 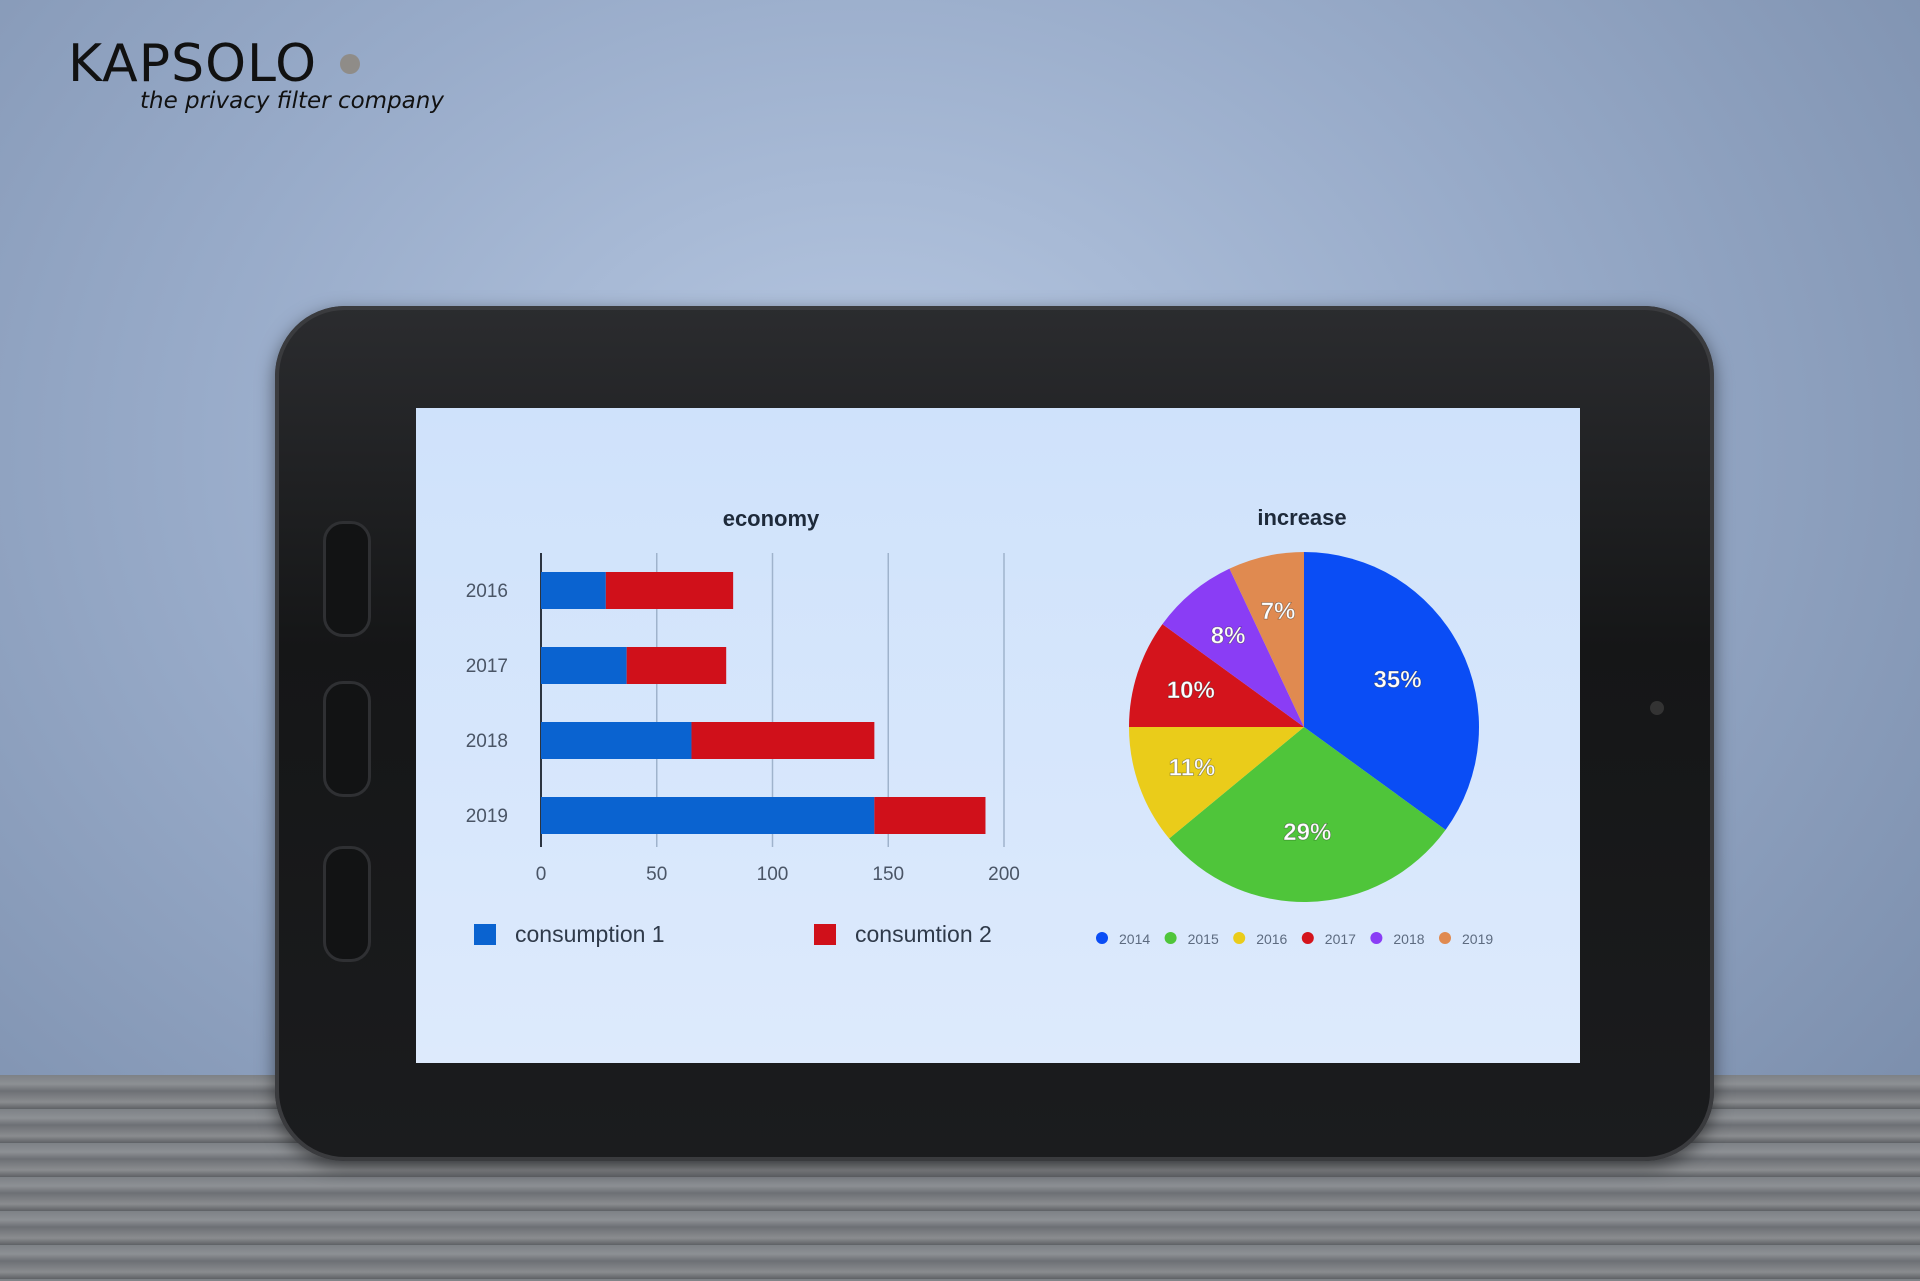 What do you see at coordinates (656, 874) in the screenshot?
I see `x-tick-label: 50` at bounding box center [656, 874].